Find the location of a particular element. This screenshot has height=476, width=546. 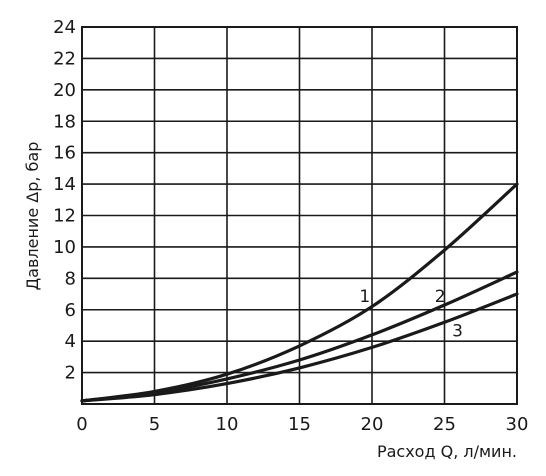

x-axis-title: Расход Q, л/мин. is located at coordinates (447, 451).